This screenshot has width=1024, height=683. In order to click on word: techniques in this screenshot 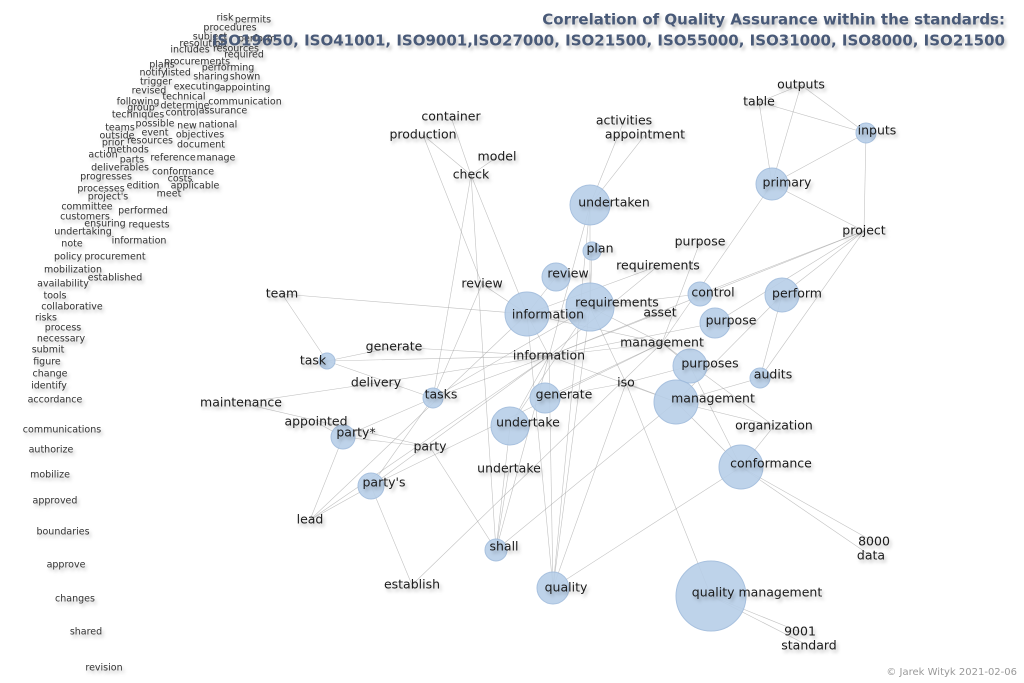, I will do `click(138, 115)`.